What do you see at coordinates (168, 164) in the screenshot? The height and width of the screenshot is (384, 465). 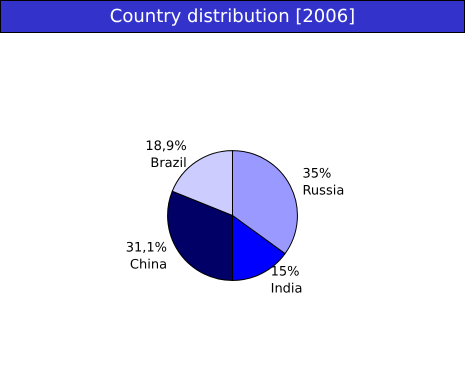 I see `slice-label: Brazil` at bounding box center [168, 164].